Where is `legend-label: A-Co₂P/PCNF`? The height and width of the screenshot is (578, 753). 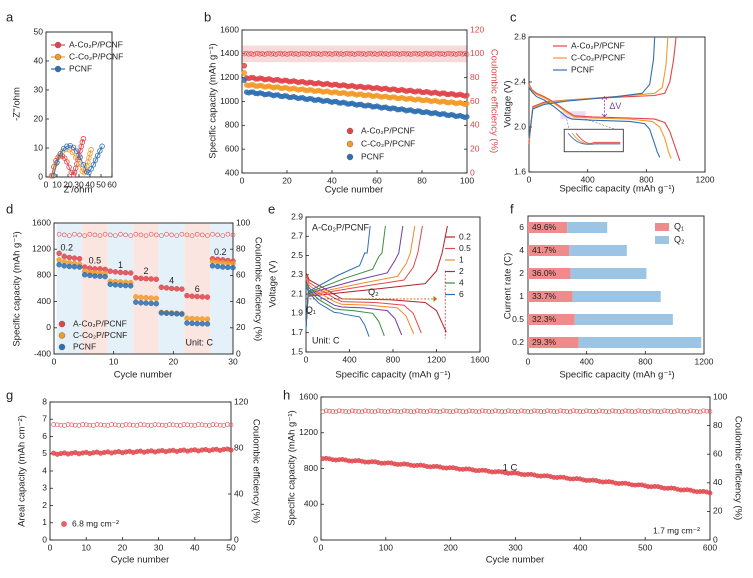 legend-label: A-Co₂P/PCNF is located at coordinates (598, 45).